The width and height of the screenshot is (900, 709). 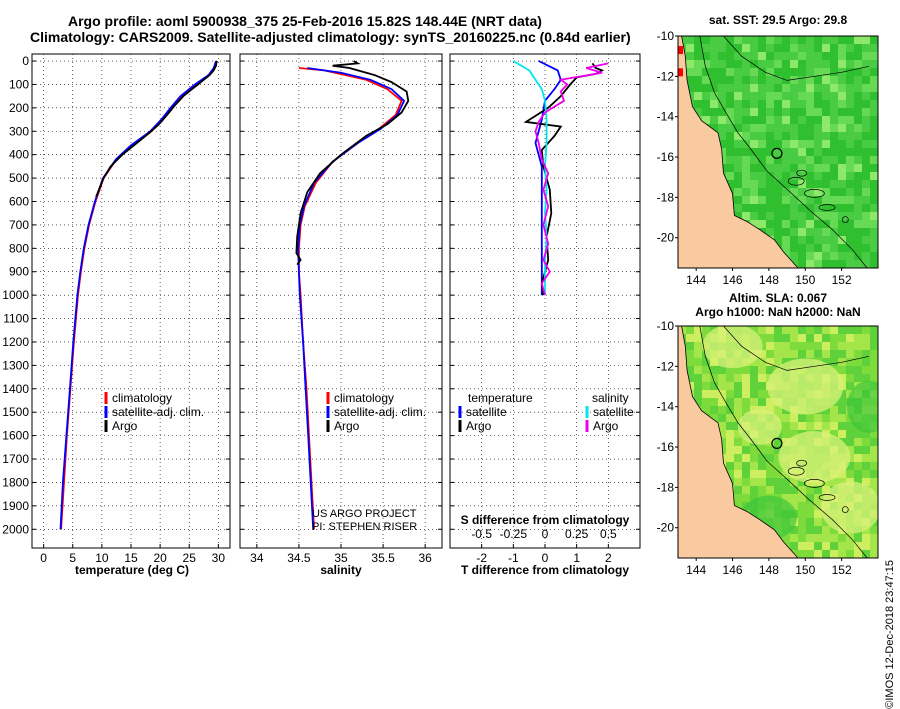 What do you see at coordinates (341, 570) in the screenshot?
I see `salinity-xlabel: salinity` at bounding box center [341, 570].